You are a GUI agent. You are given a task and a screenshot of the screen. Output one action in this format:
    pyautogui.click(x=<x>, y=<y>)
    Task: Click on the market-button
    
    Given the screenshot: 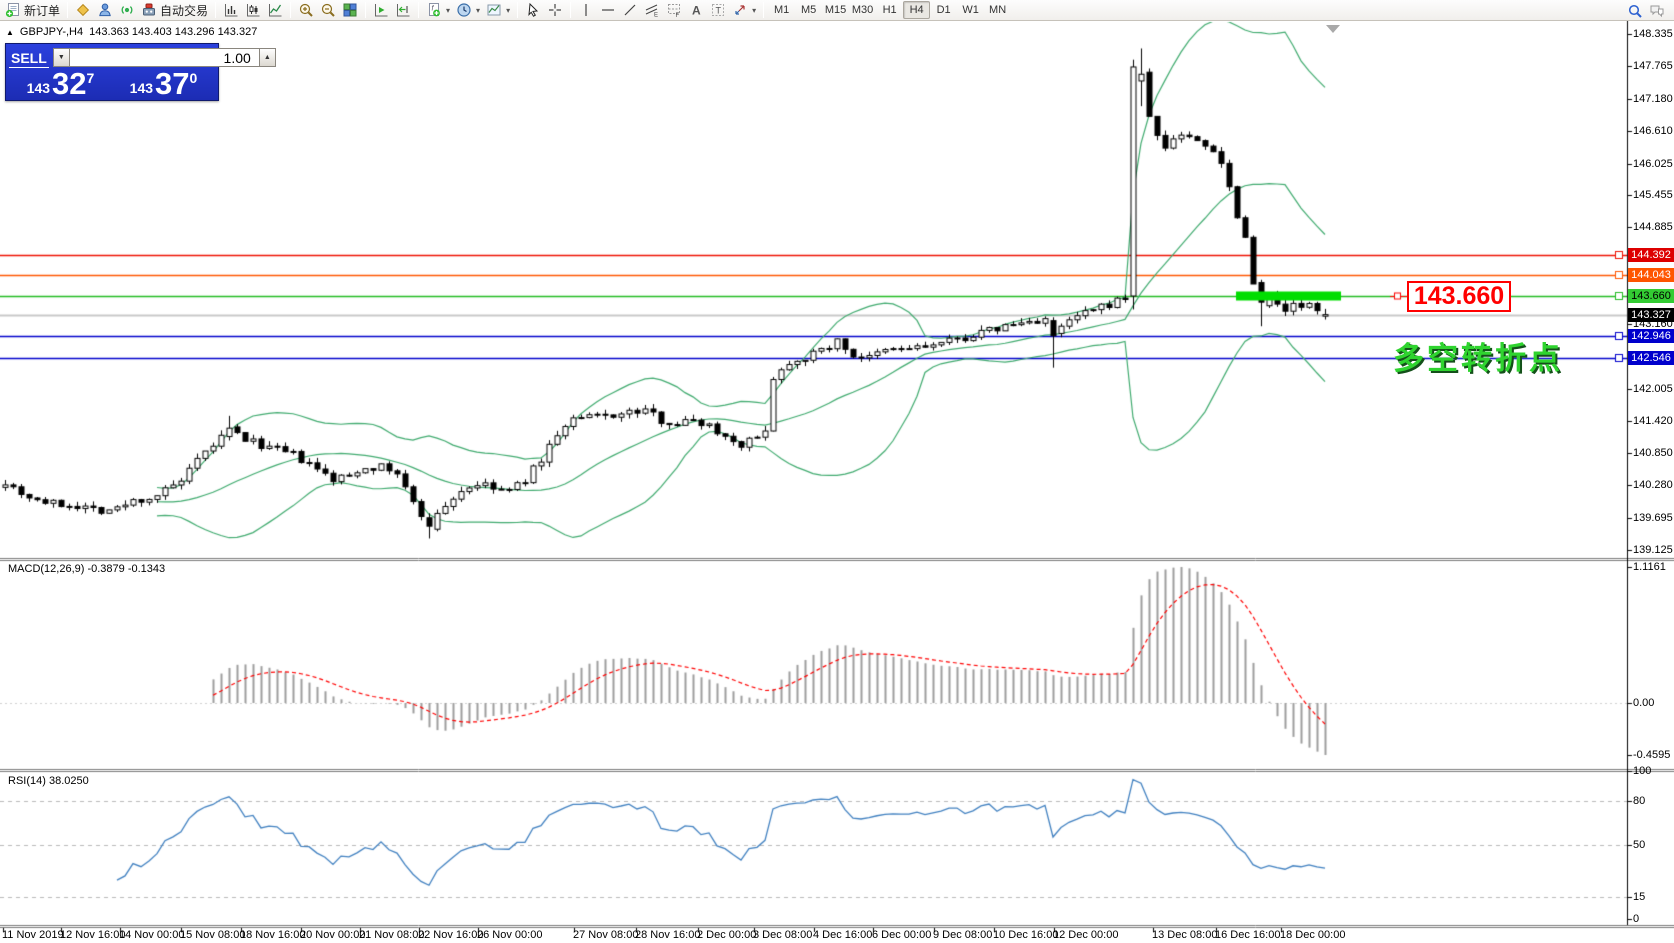 What is the action you would take?
    pyautogui.click(x=105, y=10)
    